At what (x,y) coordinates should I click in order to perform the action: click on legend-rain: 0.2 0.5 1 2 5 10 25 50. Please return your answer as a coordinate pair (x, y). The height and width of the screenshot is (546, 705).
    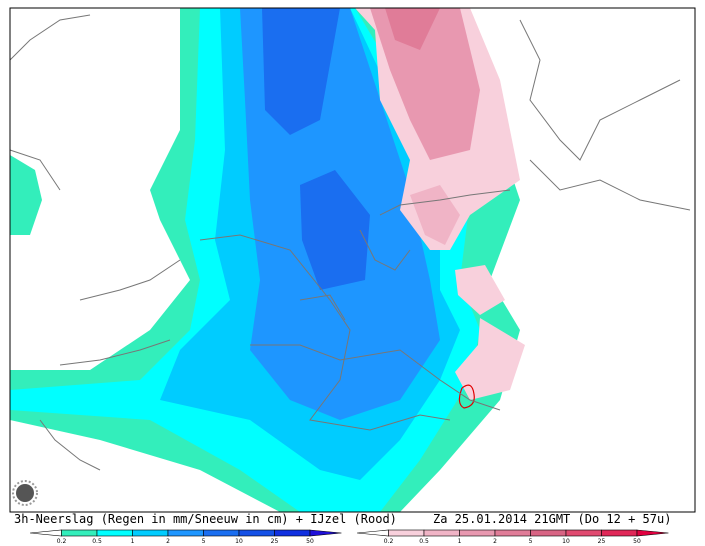
    Looking at the image, I should click on (185, 537).